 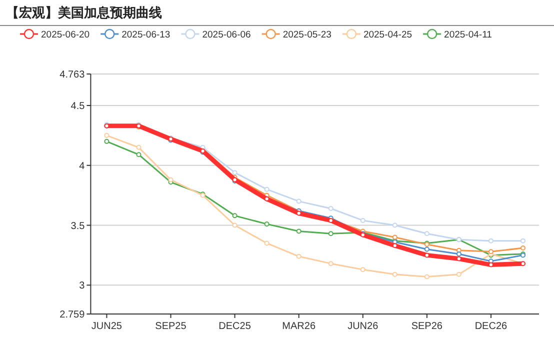 What do you see at coordinates (299, 326) in the screenshot?
I see `x-tick-label: MAR26` at bounding box center [299, 326].